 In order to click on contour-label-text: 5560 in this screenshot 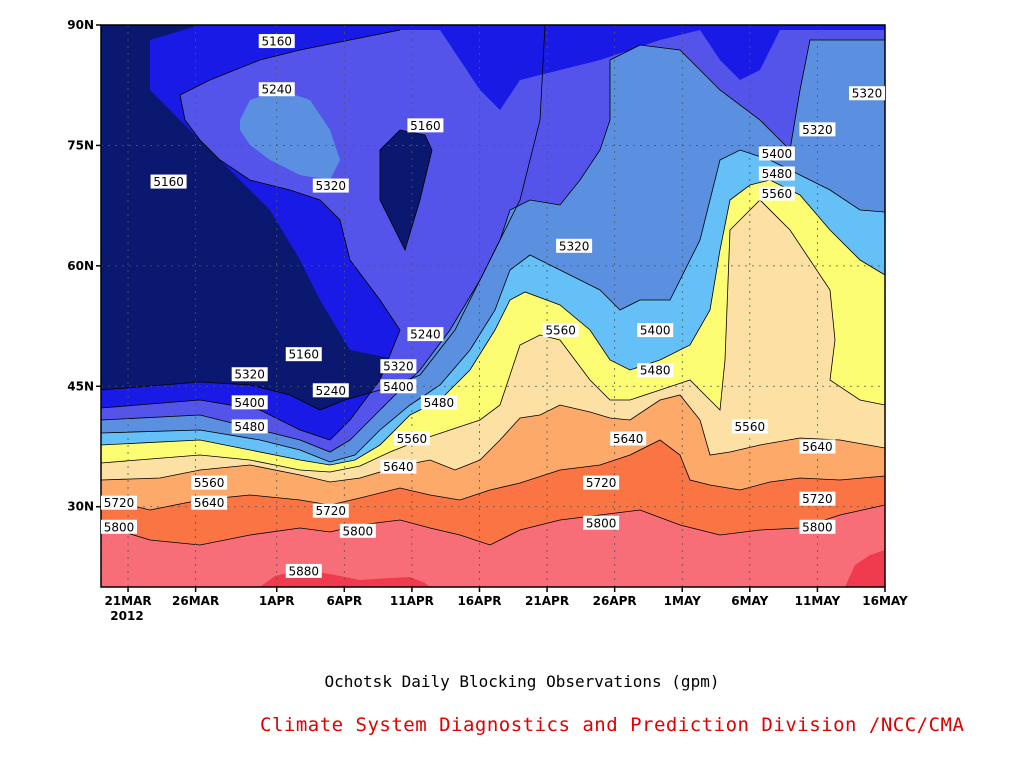, I will do `click(209, 483)`.